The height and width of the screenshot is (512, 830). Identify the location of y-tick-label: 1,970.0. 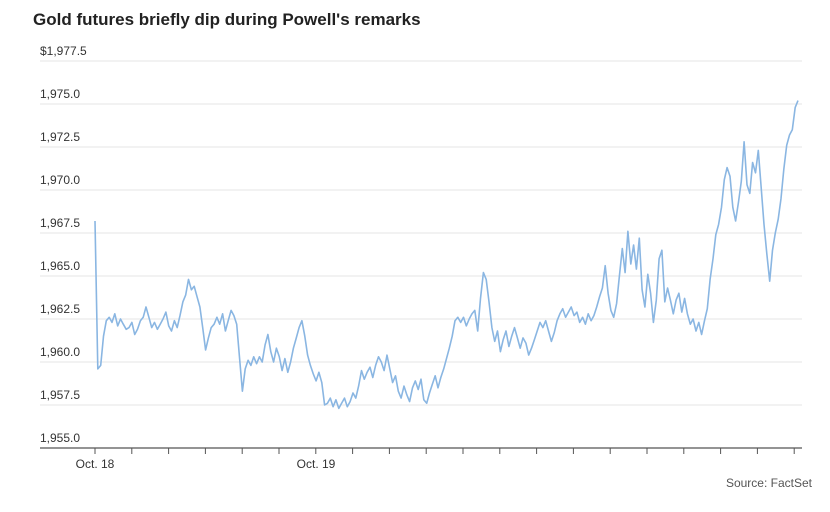
(60, 180).